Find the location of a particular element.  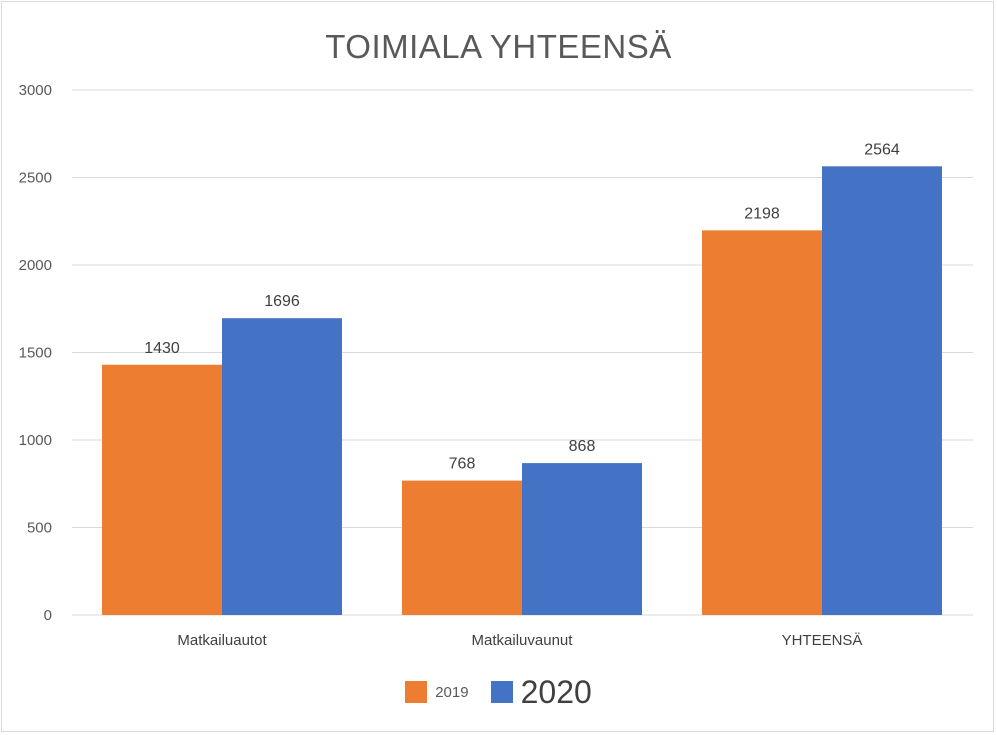

y-tick-label: 1000 is located at coordinates (35, 440).